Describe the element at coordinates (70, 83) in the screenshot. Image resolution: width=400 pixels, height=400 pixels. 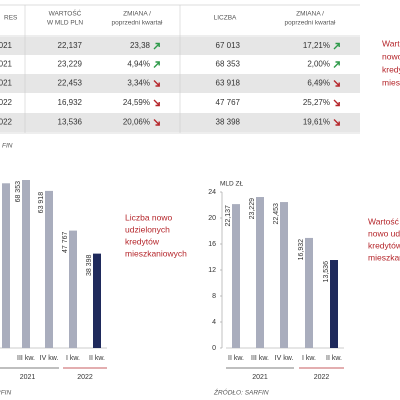
I see `table-cell: 22,453` at that location.